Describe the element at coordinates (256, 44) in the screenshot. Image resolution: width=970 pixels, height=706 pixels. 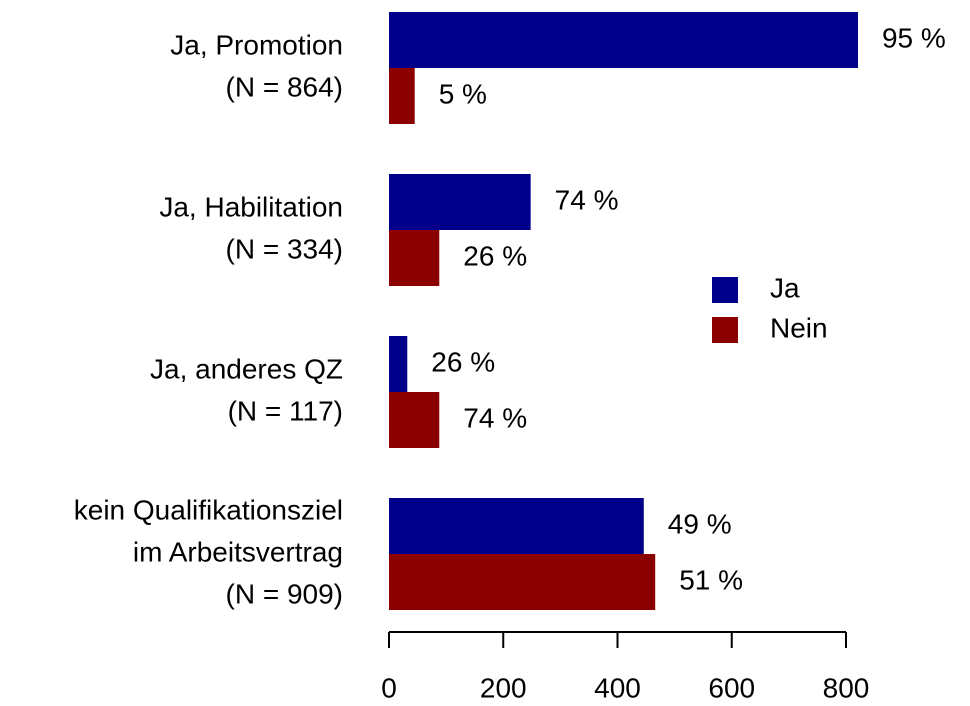
I see `category-label: Ja, Promotion` at that location.